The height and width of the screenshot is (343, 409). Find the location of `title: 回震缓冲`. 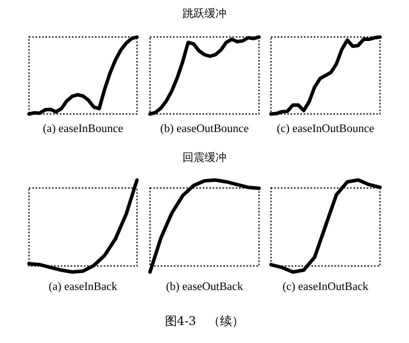

title: 回震缓冲 is located at coordinates (204, 157).